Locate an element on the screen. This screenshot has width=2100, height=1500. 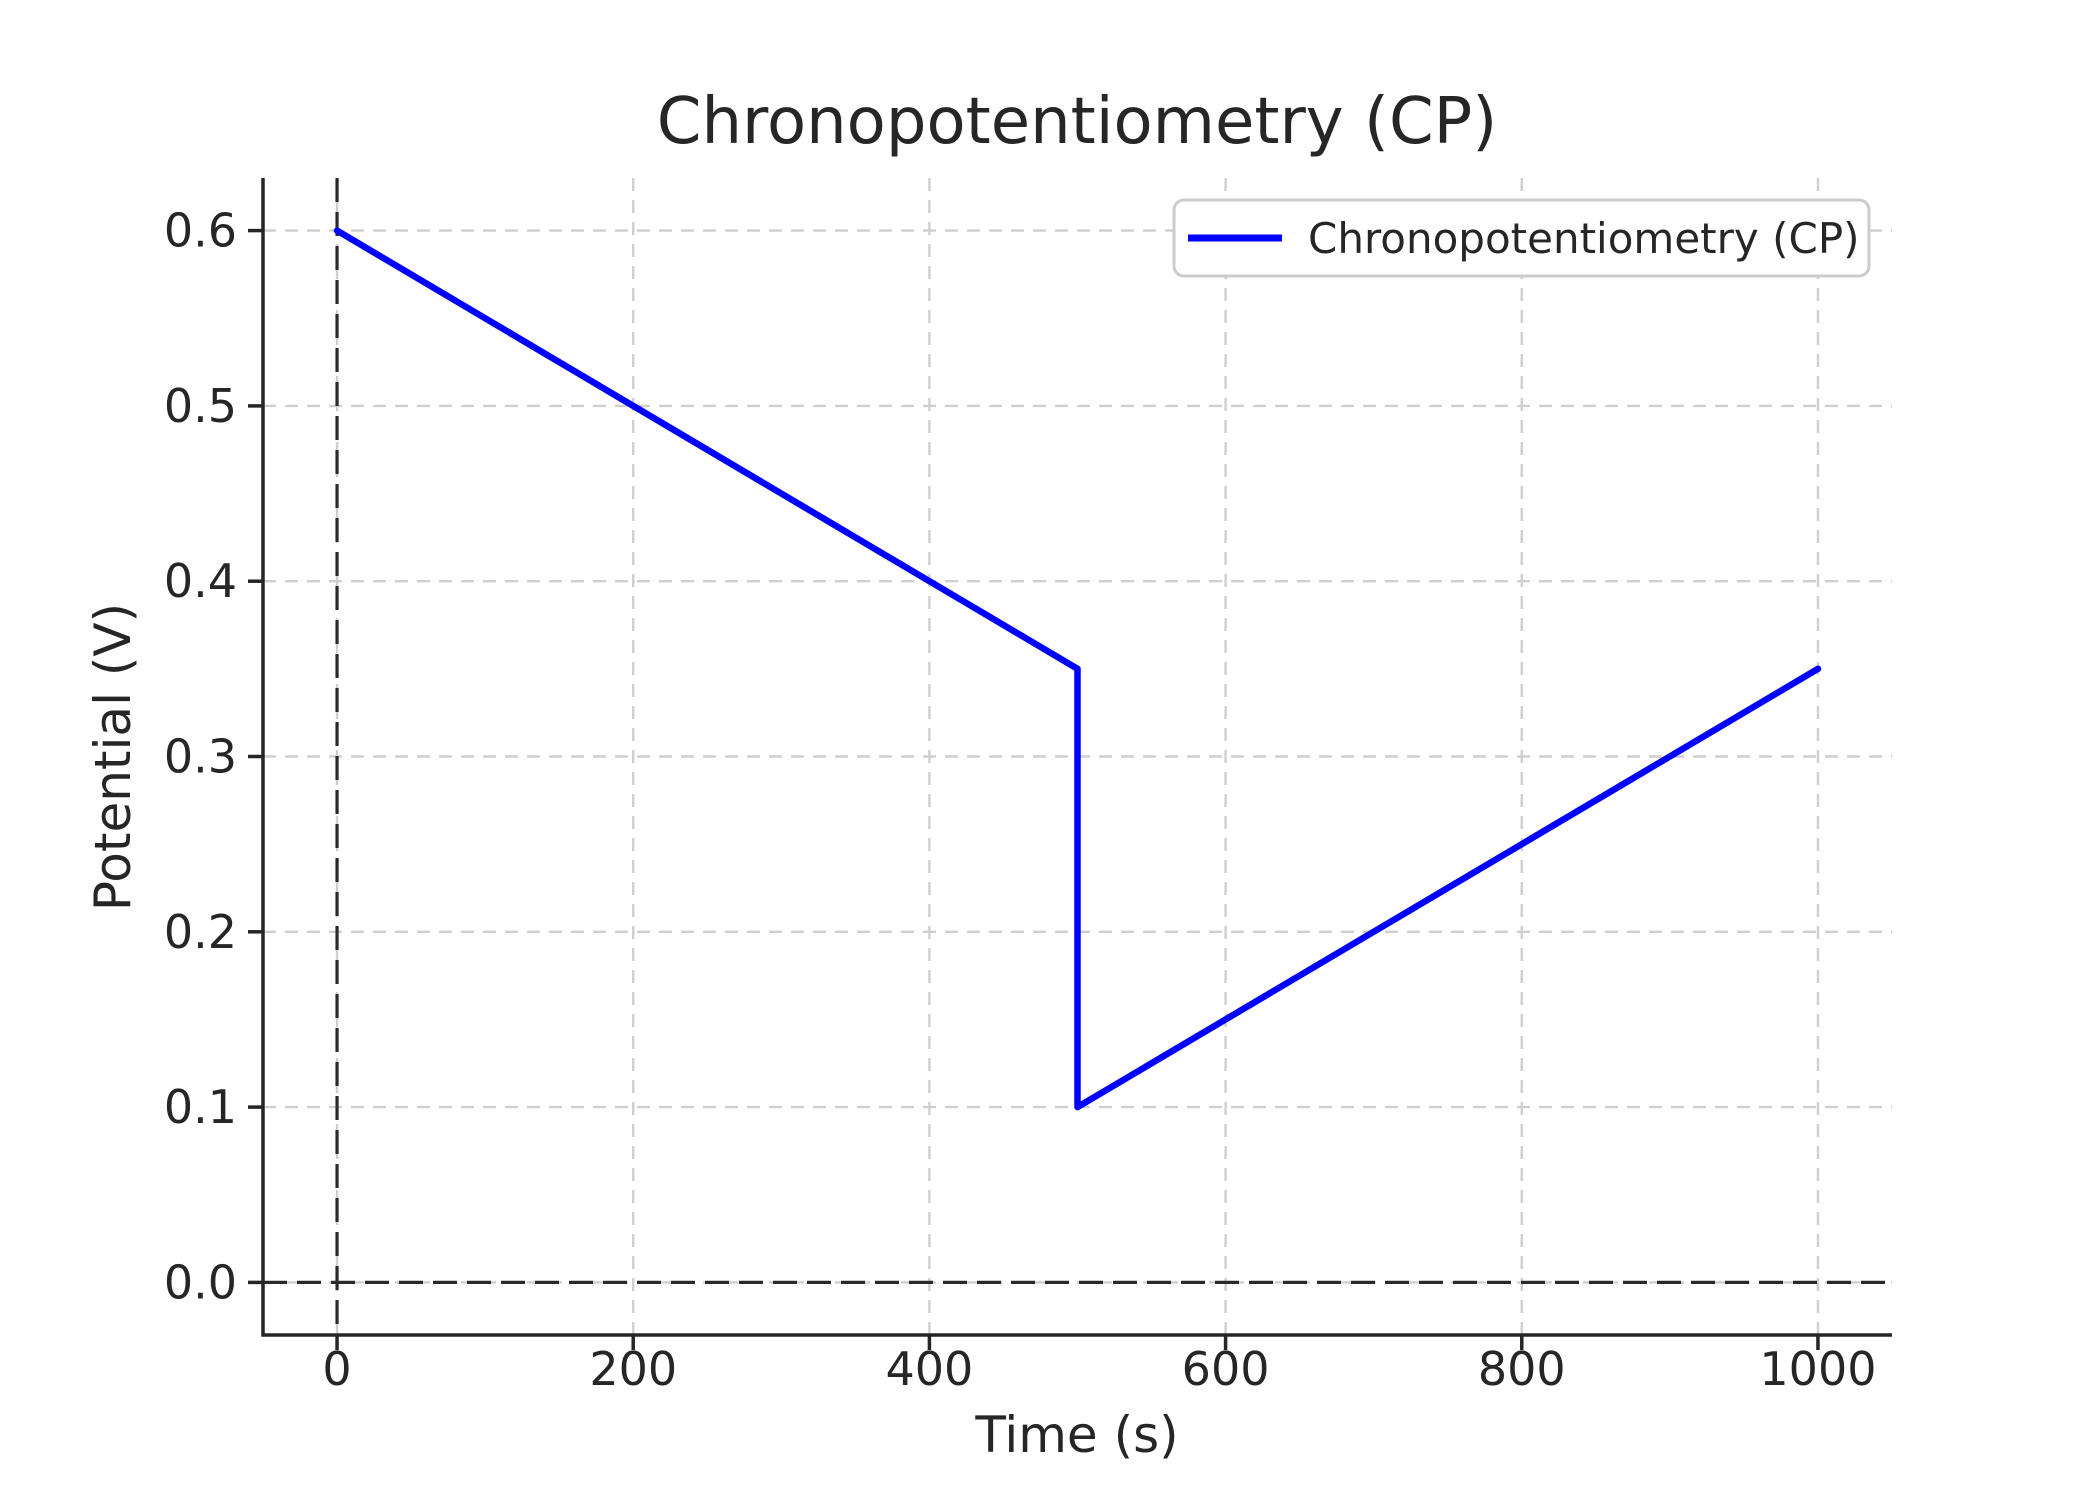
legend: Chronopotentiometry (CP) is located at coordinates (1521, 238).